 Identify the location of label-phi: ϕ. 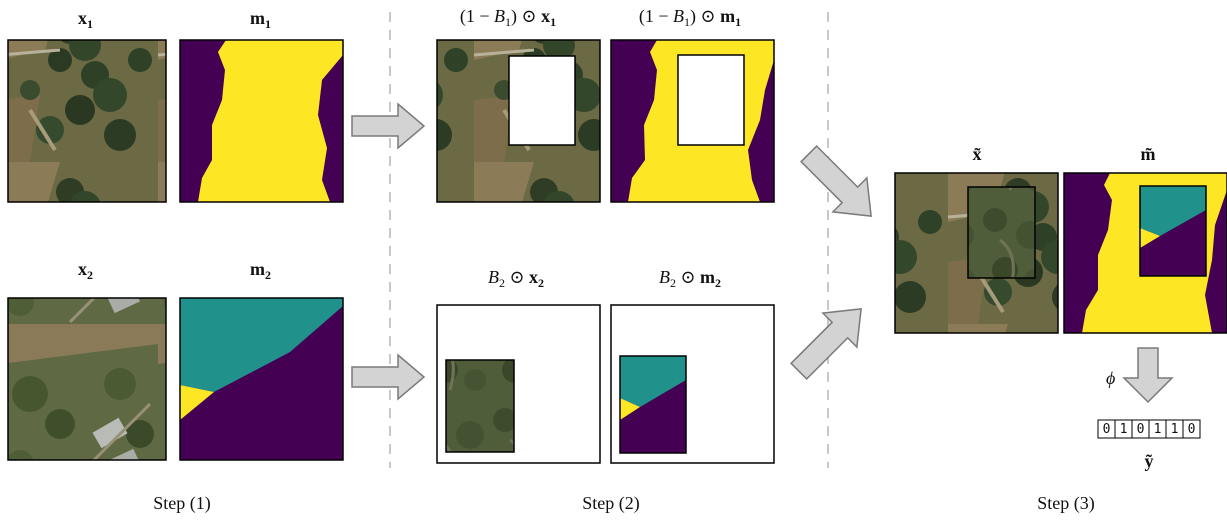
(1110, 378).